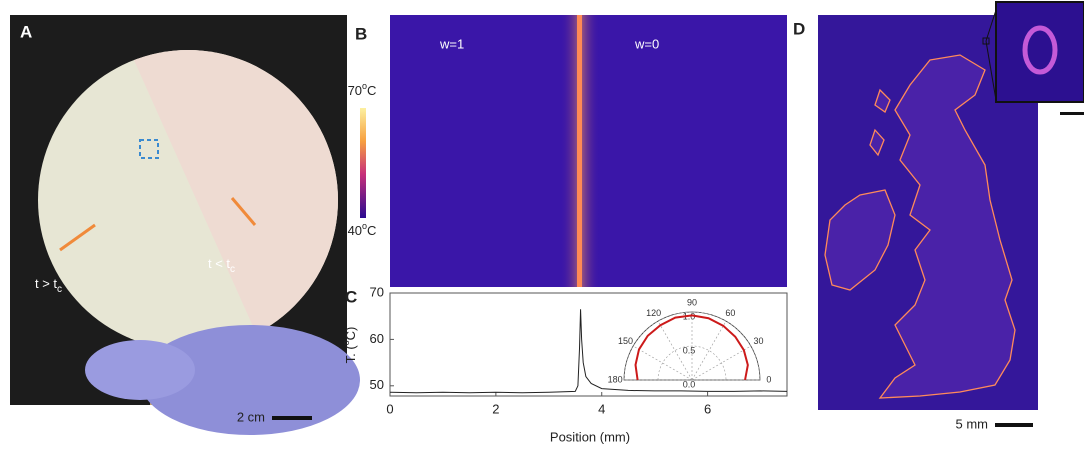  What do you see at coordinates (692, 303) in the screenshot?
I see `theta-tick-label: 90` at bounding box center [692, 303].